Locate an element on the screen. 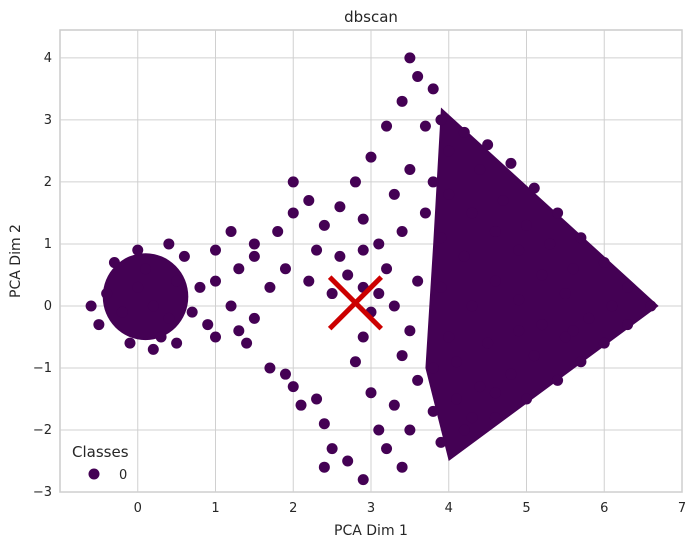 This screenshot has height=548, width=692. x-tick-label: 2 is located at coordinates (293, 508).